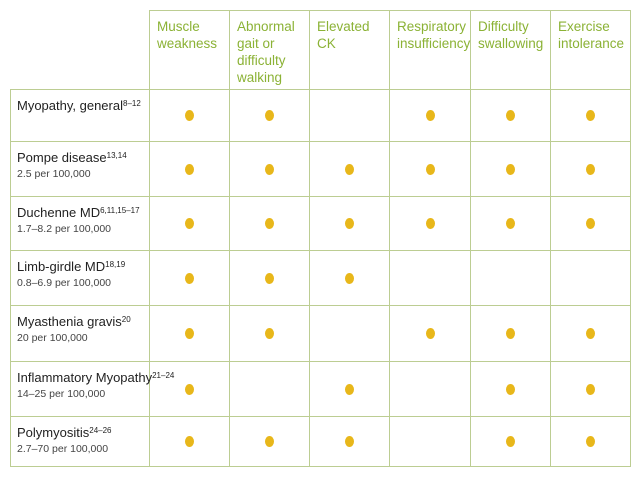 This screenshot has height=478, width=638. I want to click on disease-name-text: Pompe disease, so click(62, 157).